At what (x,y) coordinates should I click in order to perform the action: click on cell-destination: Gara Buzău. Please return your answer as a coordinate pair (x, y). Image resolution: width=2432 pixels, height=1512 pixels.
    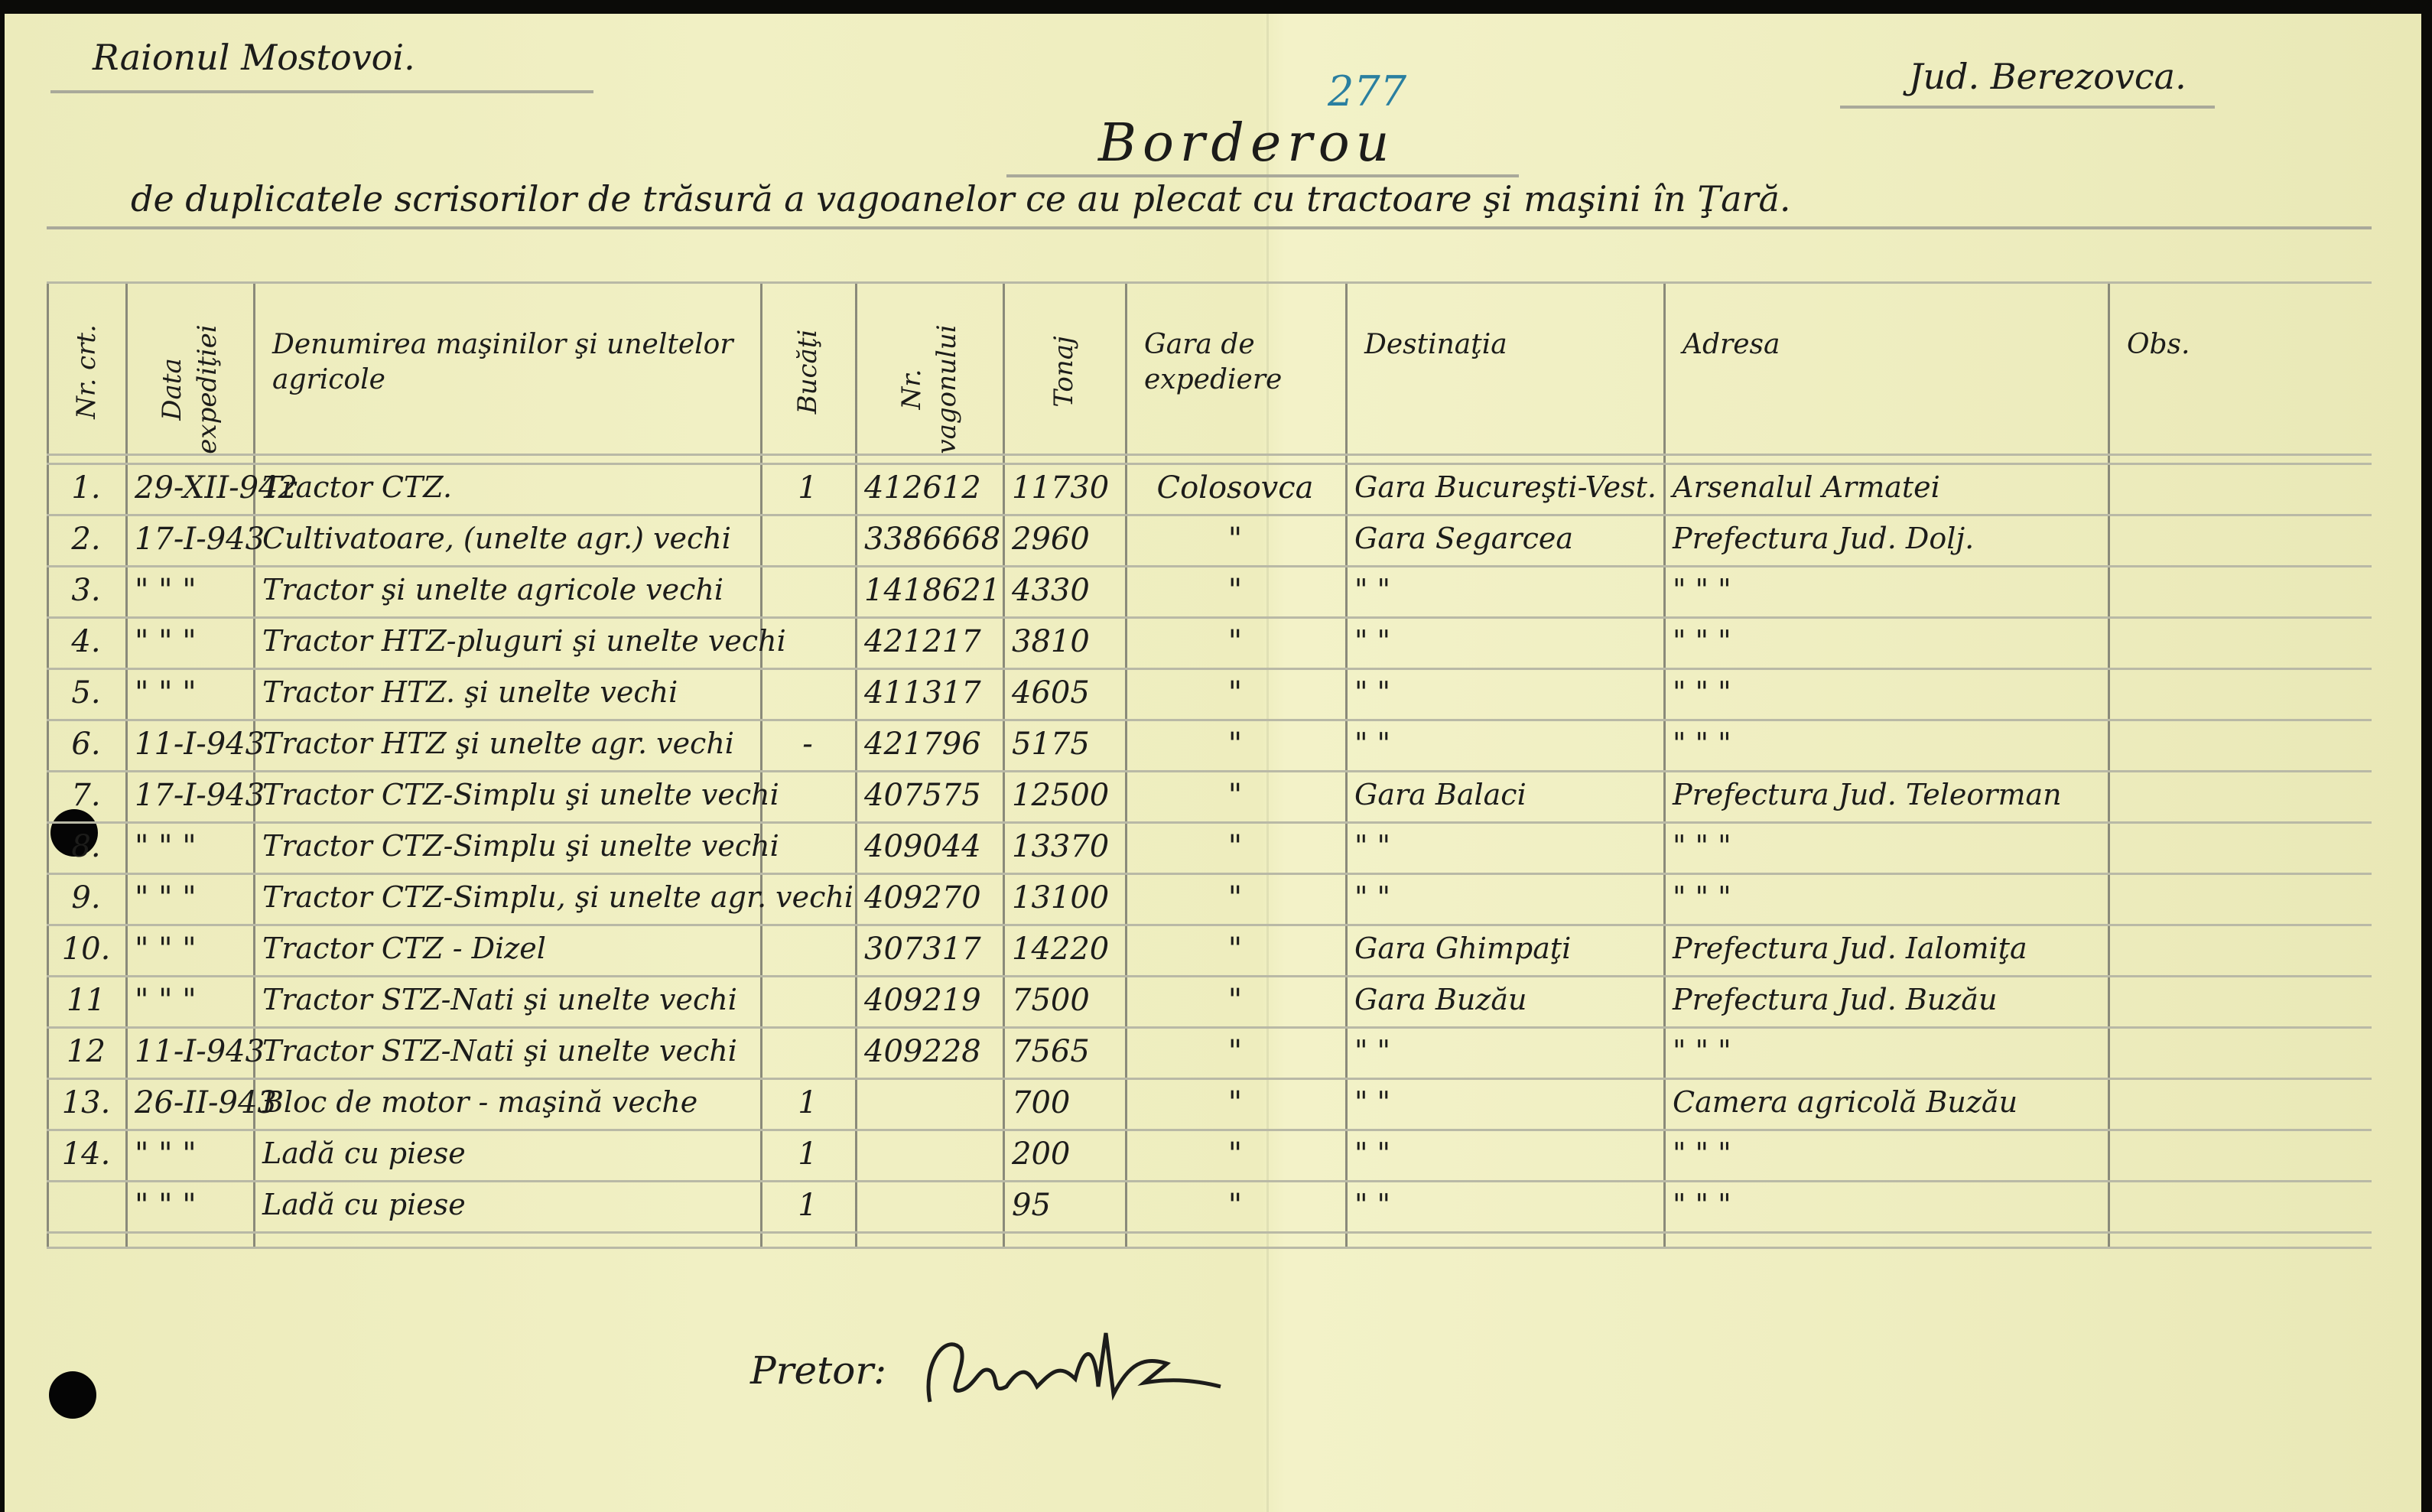
    Looking at the image, I should click on (1441, 1000).